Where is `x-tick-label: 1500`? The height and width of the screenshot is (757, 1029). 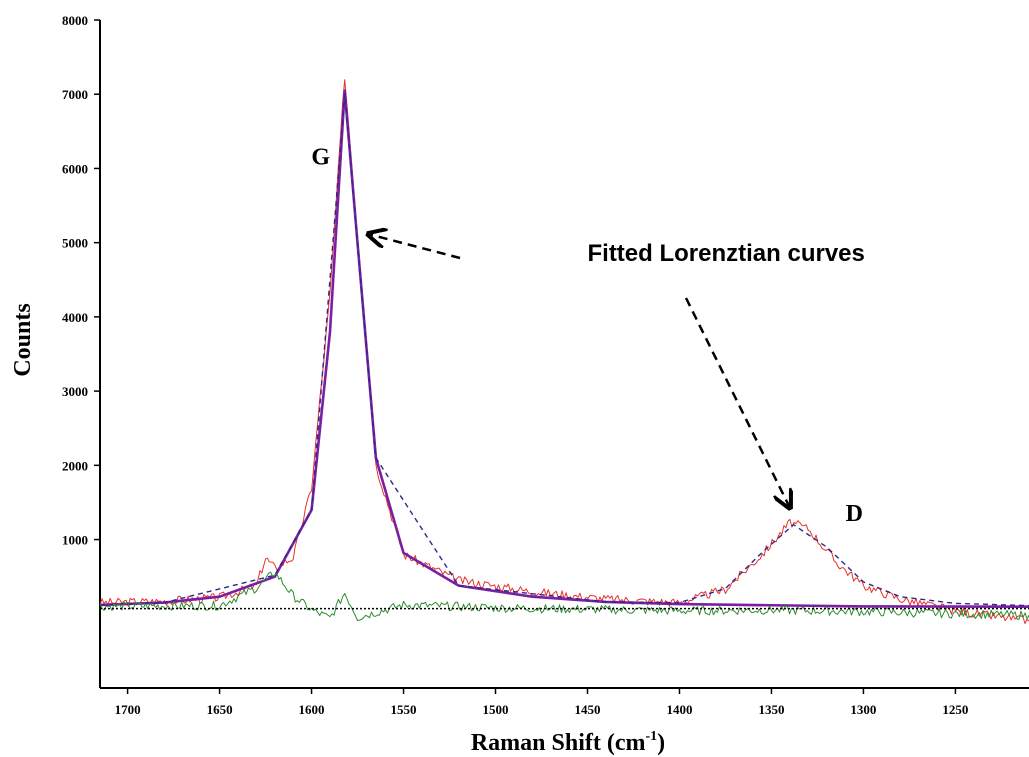 x-tick-label: 1500 is located at coordinates (496, 709).